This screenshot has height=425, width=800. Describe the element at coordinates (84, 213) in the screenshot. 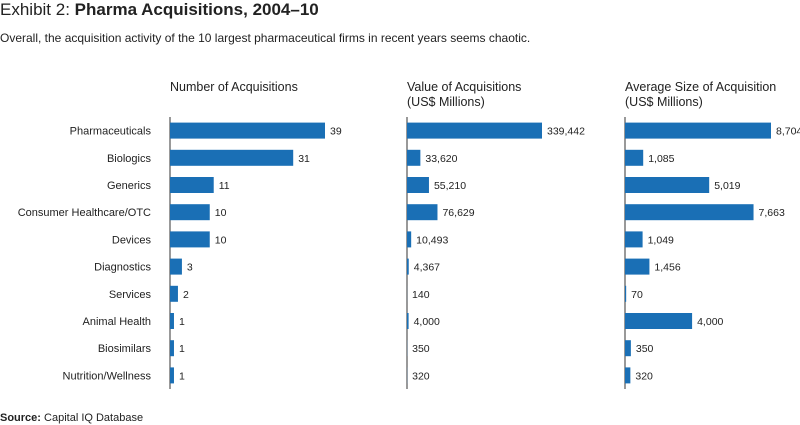

I see `category-label: Consumer Healthcare/OTC` at that location.